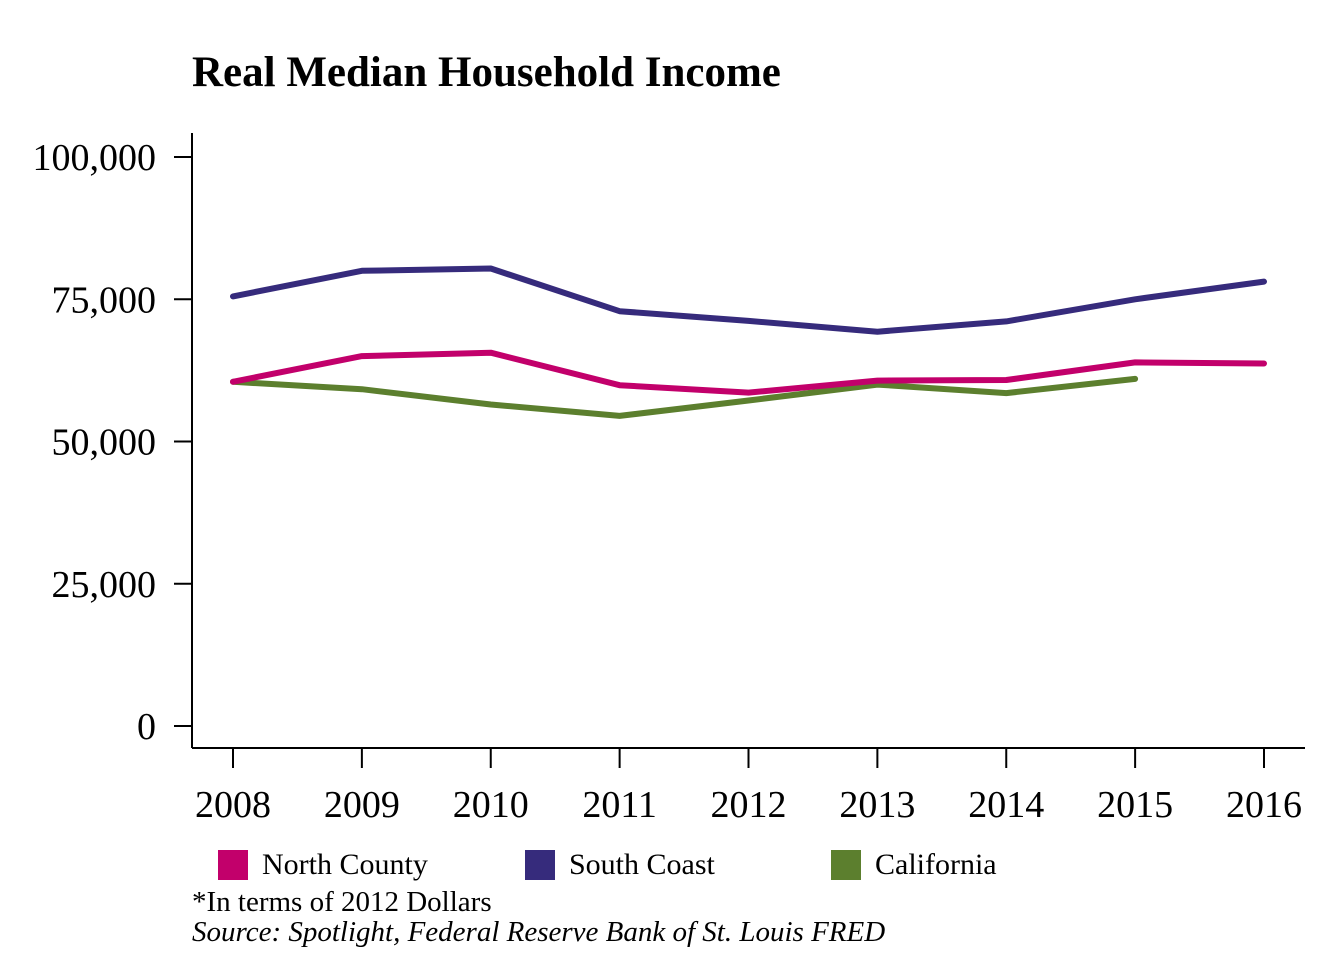 Image resolution: width=1344 pixels, height=960 pixels. What do you see at coordinates (104, 585) in the screenshot?
I see `y-tick-label: 25,000` at bounding box center [104, 585].